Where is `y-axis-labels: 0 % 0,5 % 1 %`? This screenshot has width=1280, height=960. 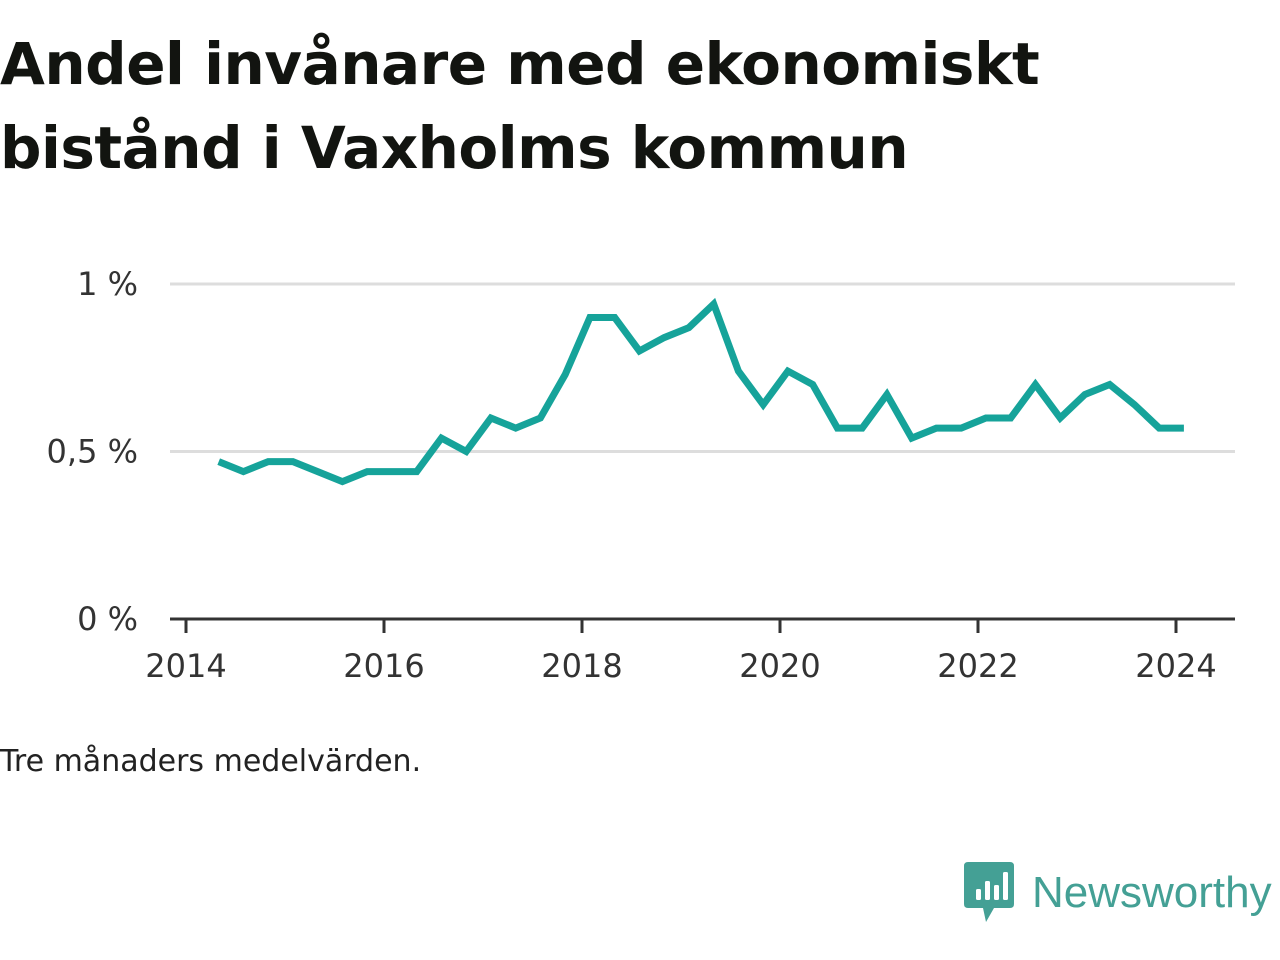
y-axis-labels: 0 % 0,5 % 1 % is located at coordinates (92, 451).